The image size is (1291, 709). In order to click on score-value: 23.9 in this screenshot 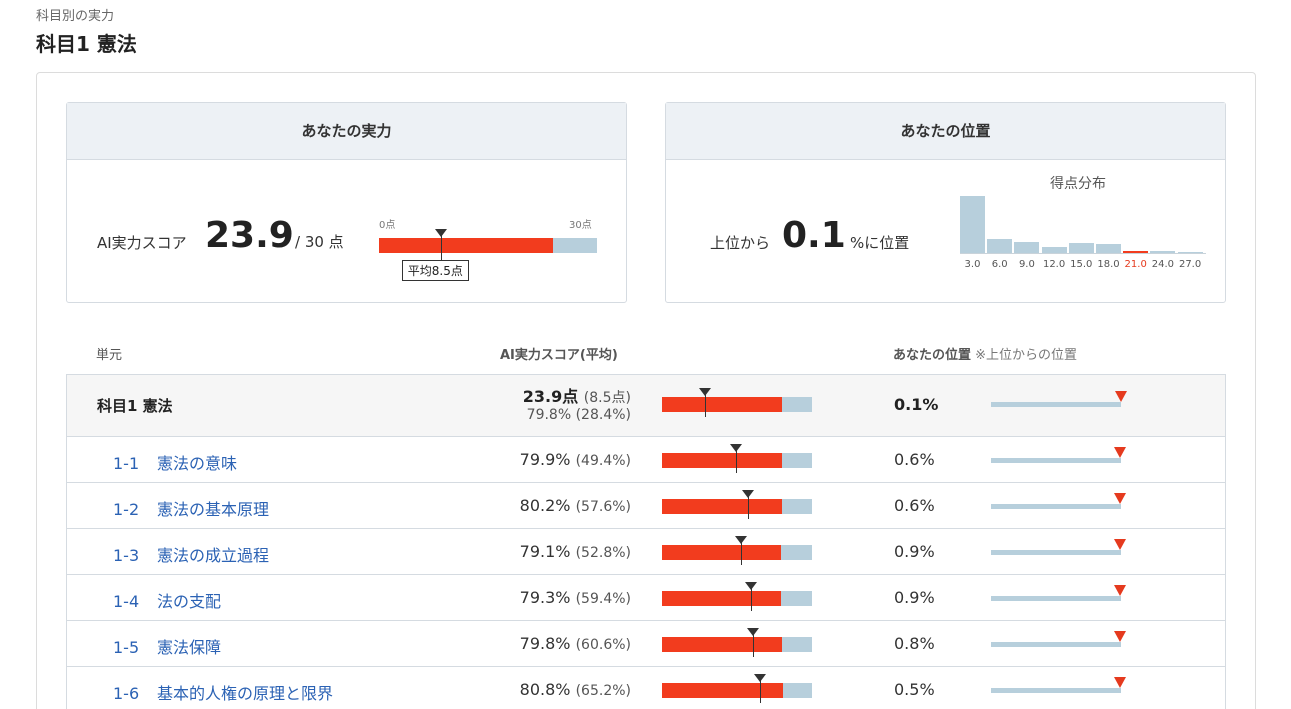, I will do `click(249, 235)`.